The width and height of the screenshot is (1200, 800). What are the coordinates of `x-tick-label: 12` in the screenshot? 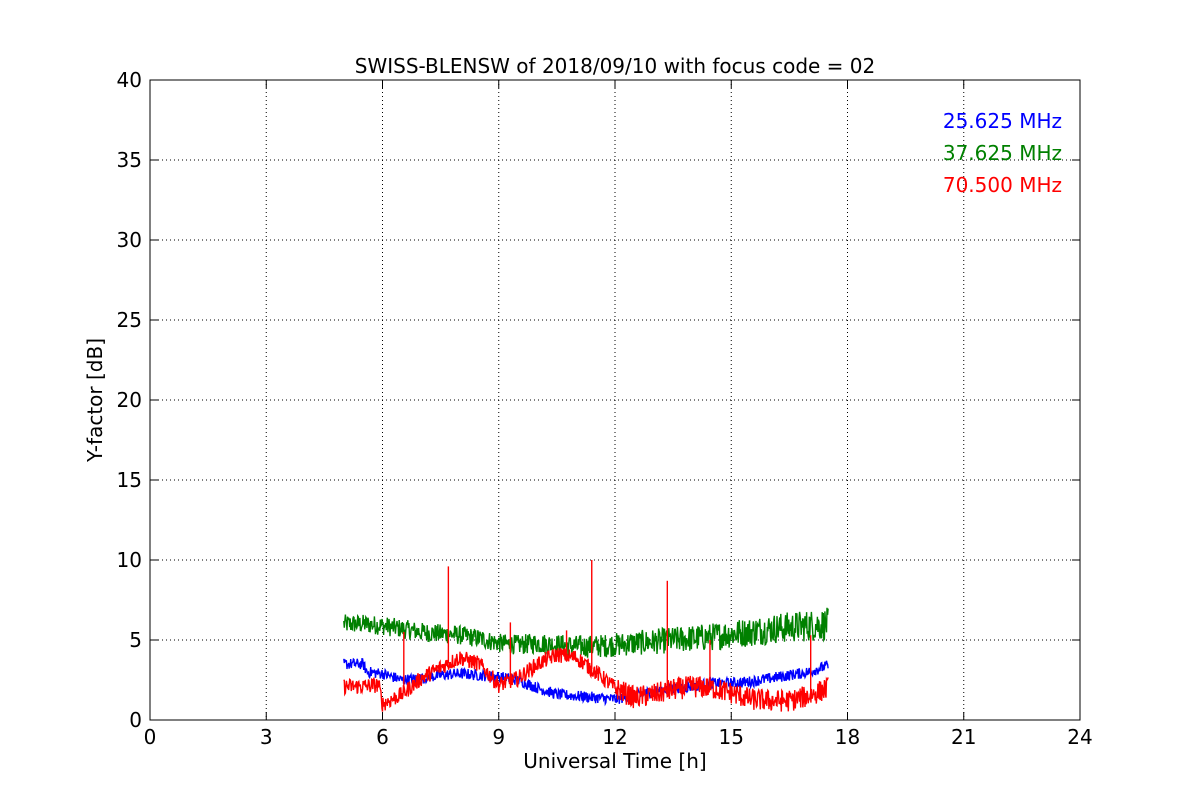 It's located at (614, 737).